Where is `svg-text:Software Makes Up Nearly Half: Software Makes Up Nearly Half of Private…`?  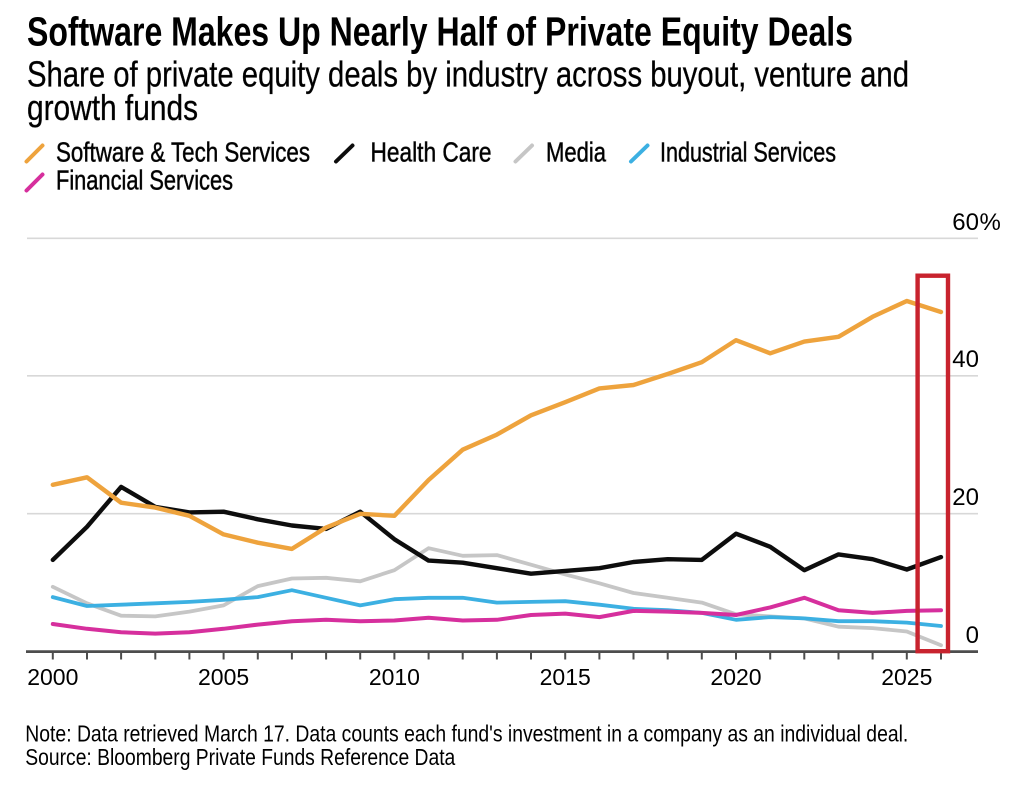
svg-text:Software Makes Up Nearly Half: Software Makes Up Nearly Half of Private… is located at coordinates (440, 32).